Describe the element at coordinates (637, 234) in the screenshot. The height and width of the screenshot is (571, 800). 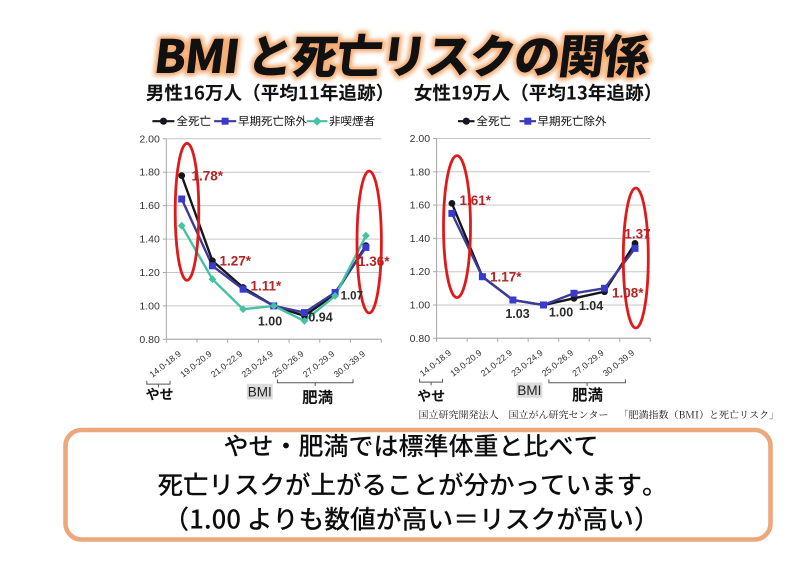
I see `svg-text: 1.37` at that location.